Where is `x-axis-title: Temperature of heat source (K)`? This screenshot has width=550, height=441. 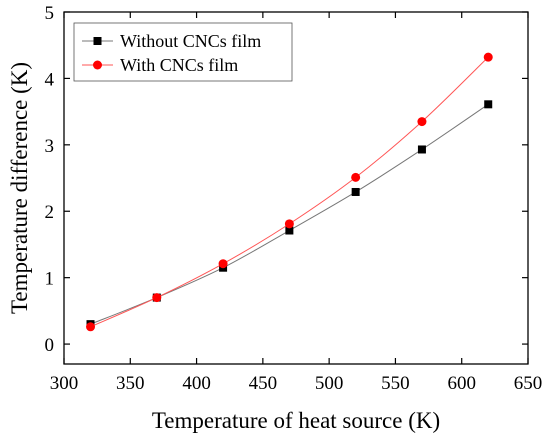
x-axis-title: Temperature of heat source (K) is located at coordinates (296, 420).